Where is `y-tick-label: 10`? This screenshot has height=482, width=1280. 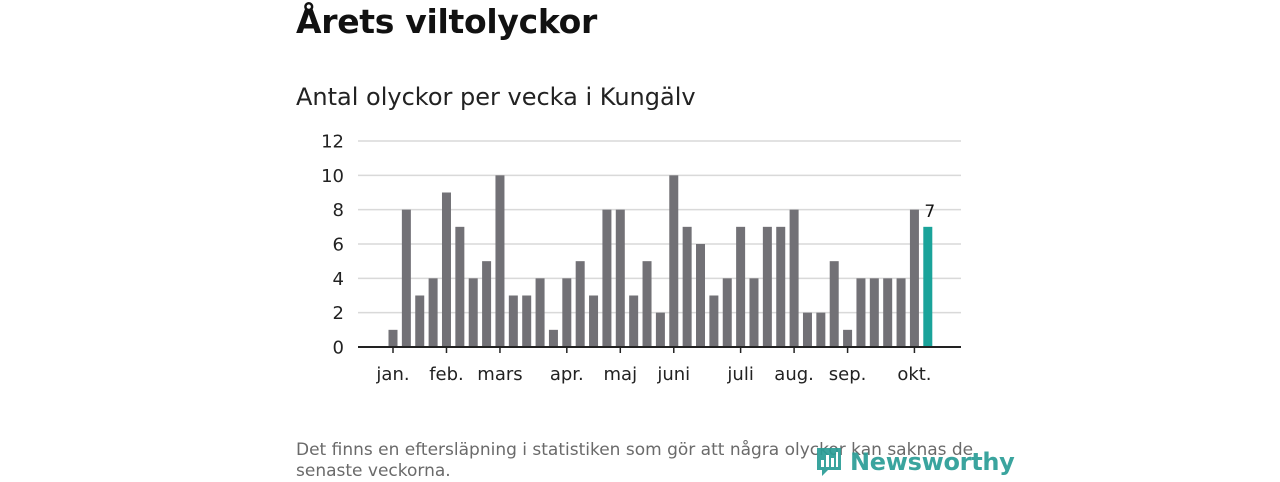 y-tick-label: 10 is located at coordinates (332, 176).